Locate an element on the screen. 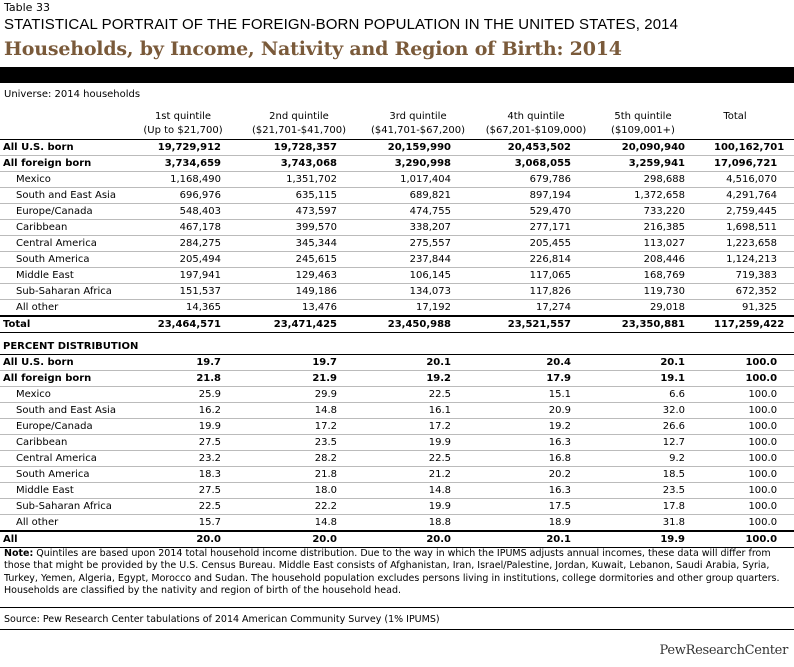 This screenshot has height=667, width=794. cell-value: 23,450,988 is located at coordinates (417, 324).